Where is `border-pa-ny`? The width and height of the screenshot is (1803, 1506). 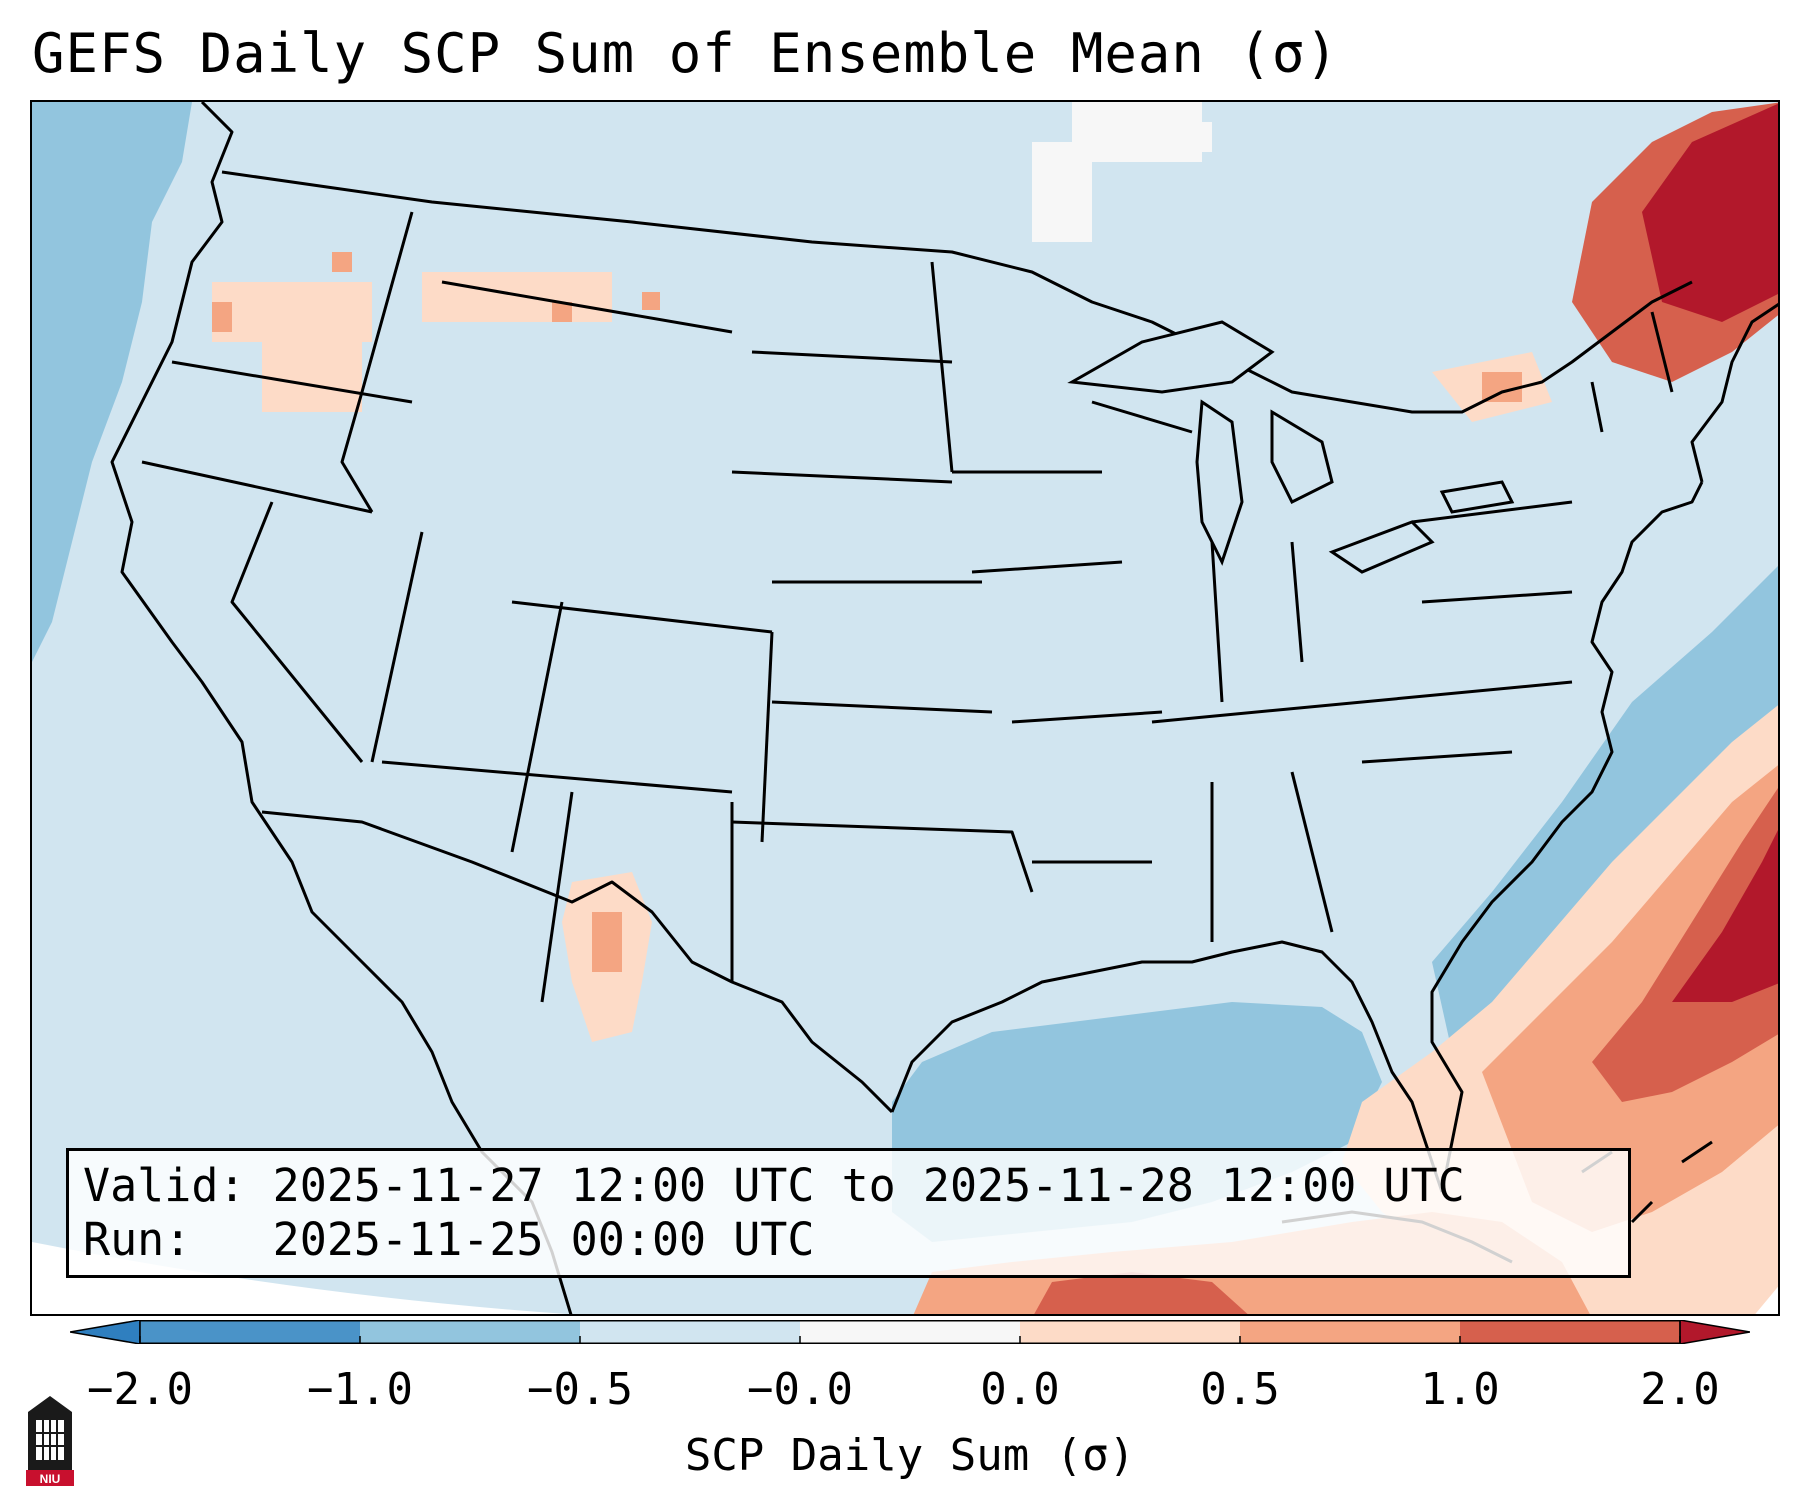
border-pa-ny is located at coordinates (1492, 512).